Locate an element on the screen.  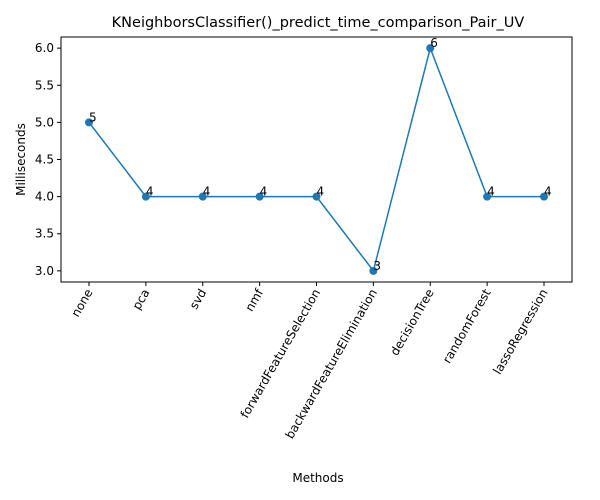
y-tick-label: 4.0 is located at coordinates (44, 197).